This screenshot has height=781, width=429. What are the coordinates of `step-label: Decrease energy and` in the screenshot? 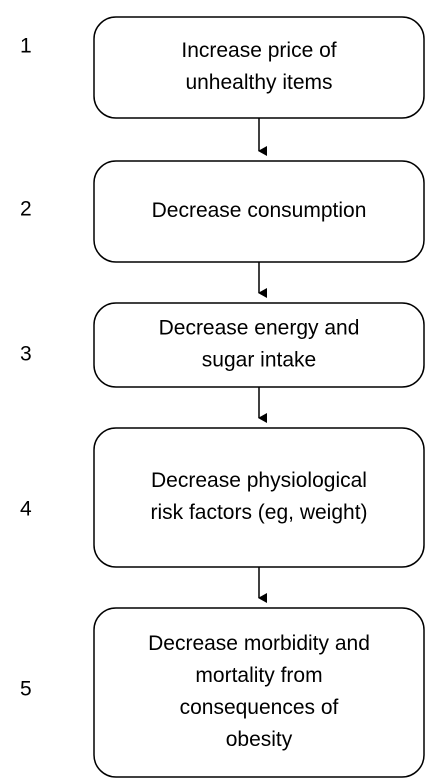 It's located at (259, 328).